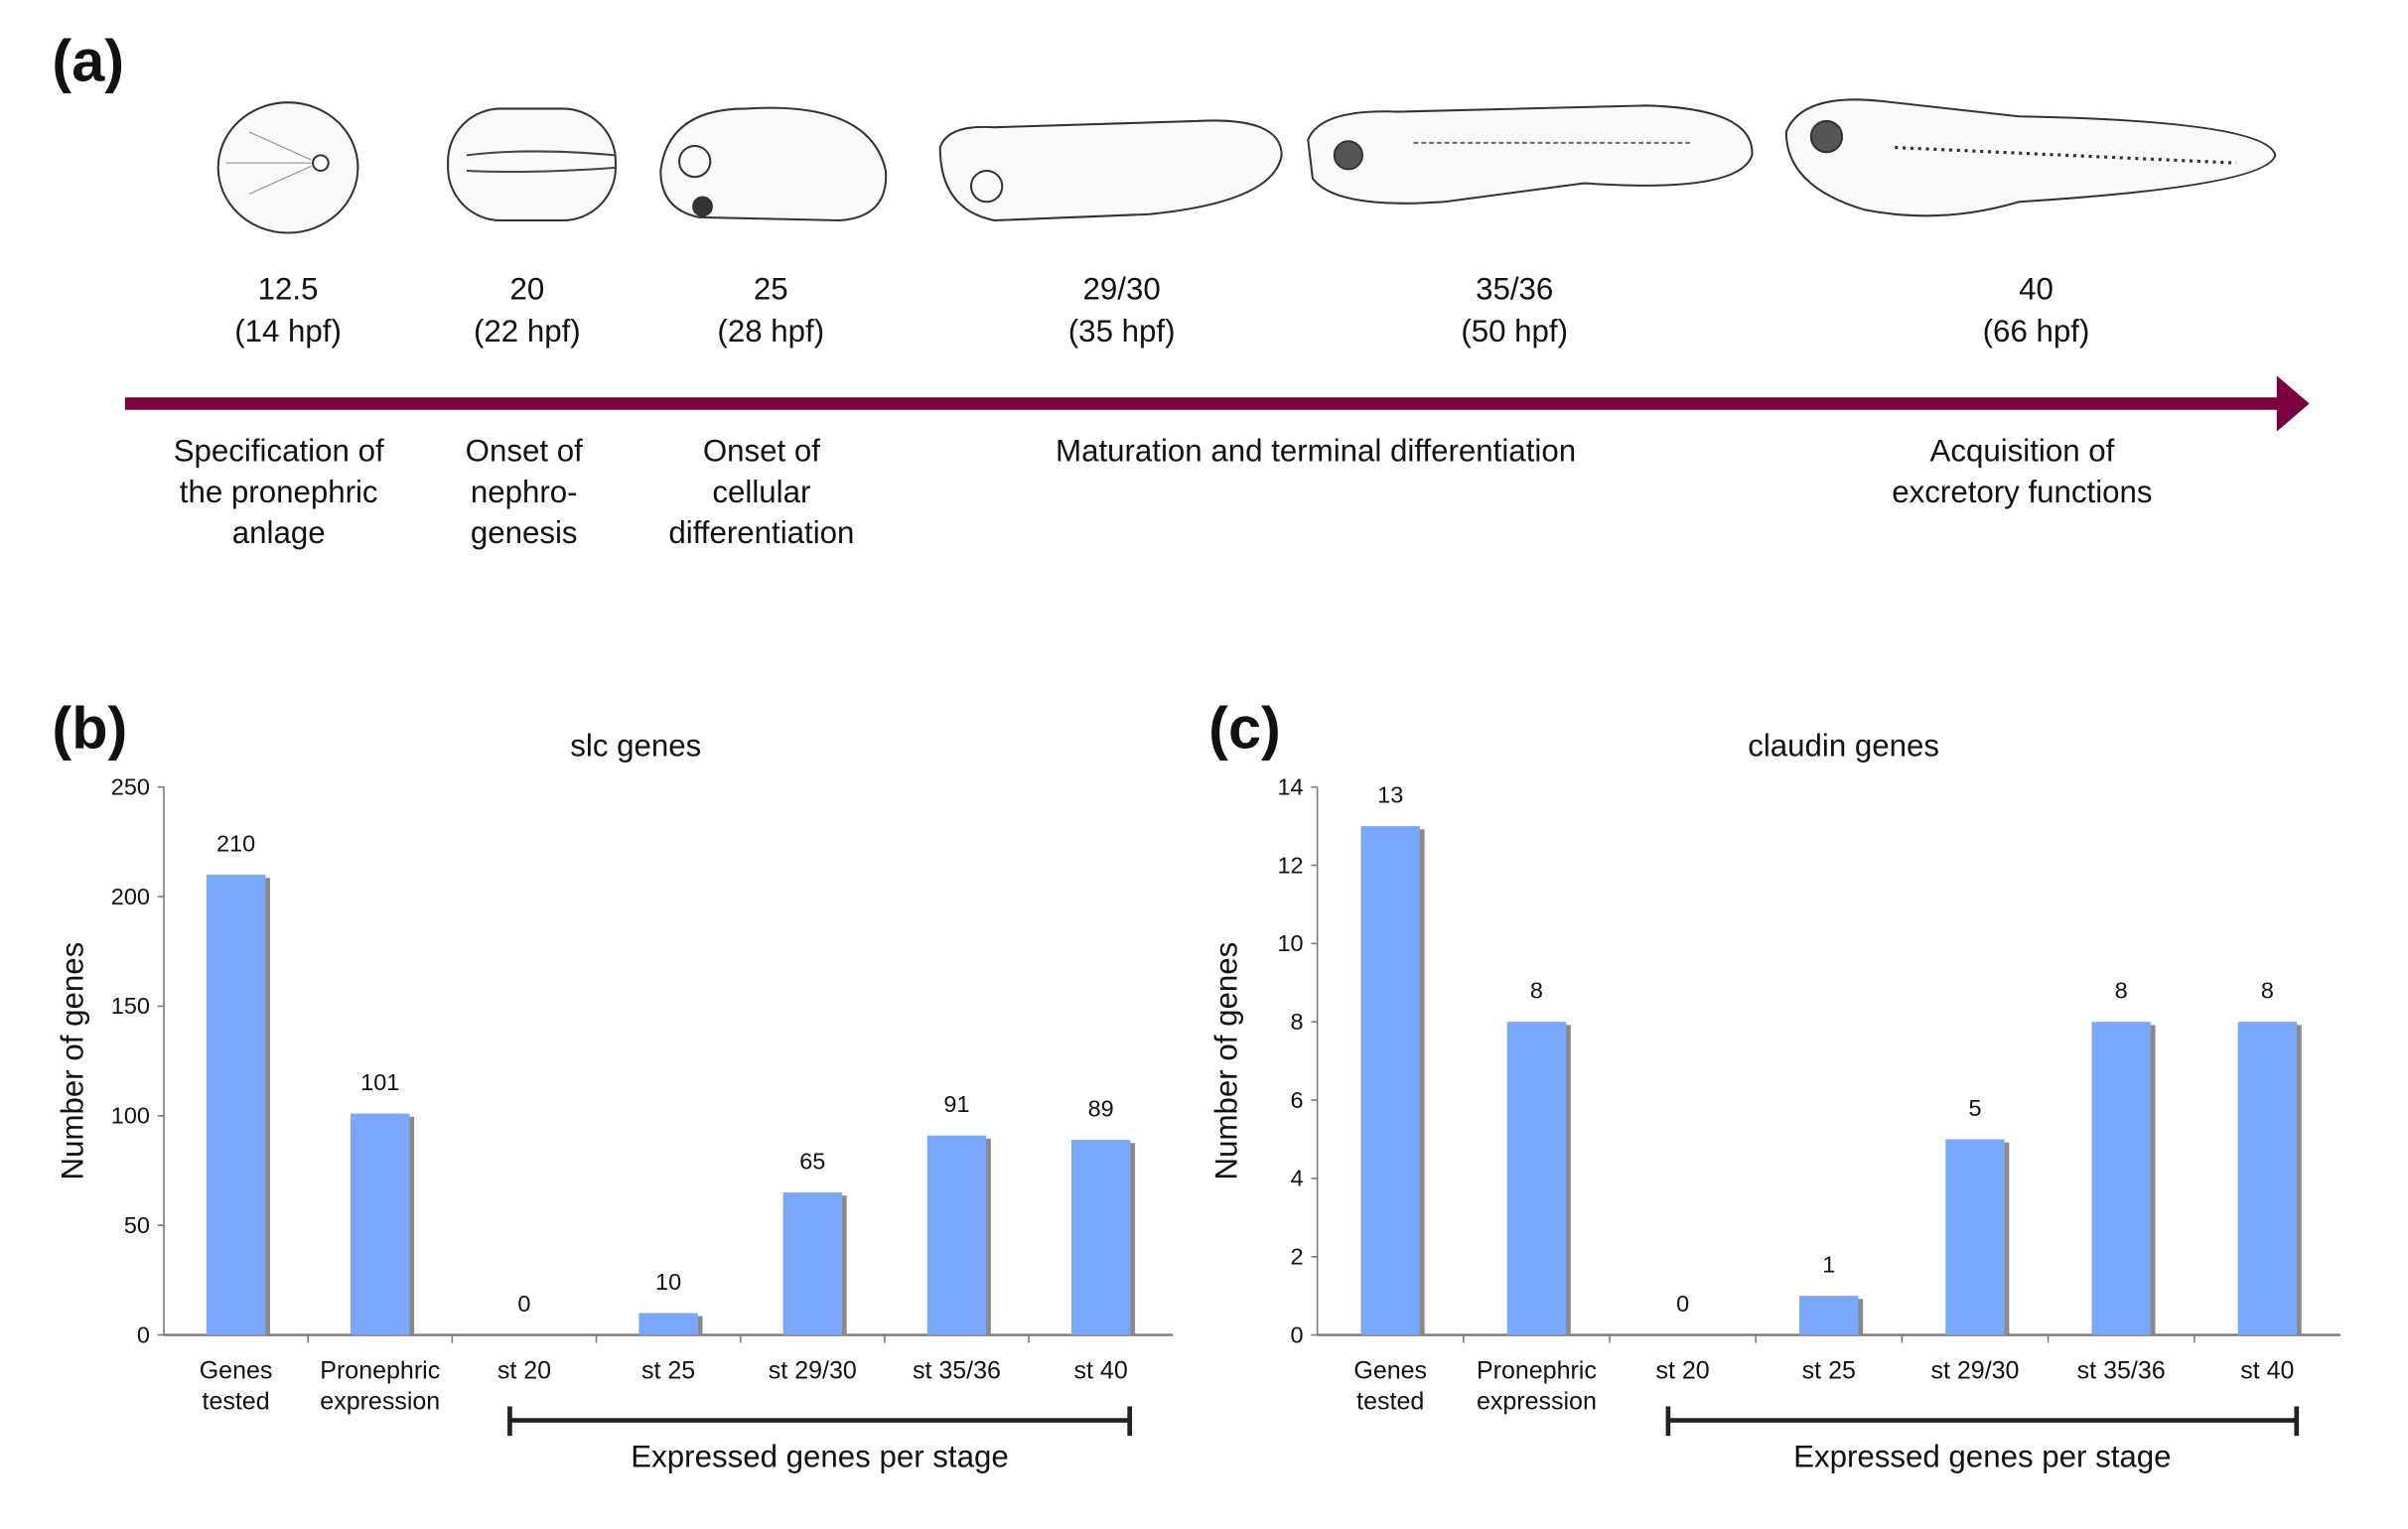 The image size is (2408, 1529). I want to click on stage-hpf: (35 hpf), so click(1122, 331).